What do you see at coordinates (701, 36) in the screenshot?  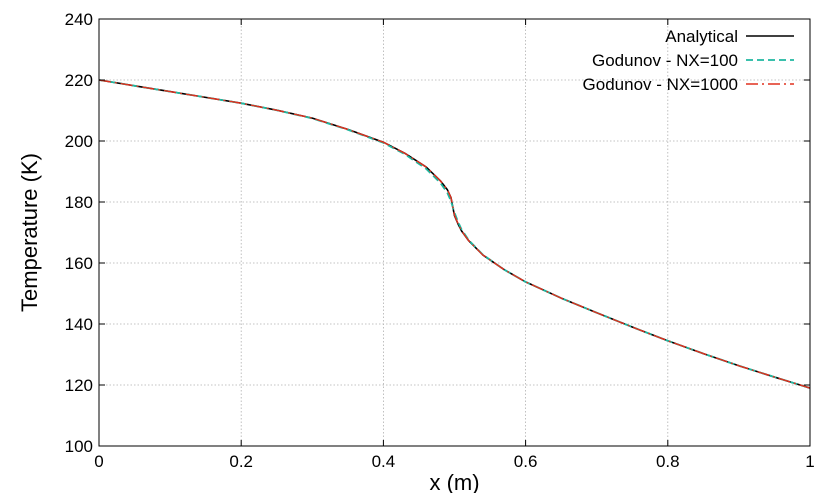 I see `legend-entry-label: Analytical` at bounding box center [701, 36].